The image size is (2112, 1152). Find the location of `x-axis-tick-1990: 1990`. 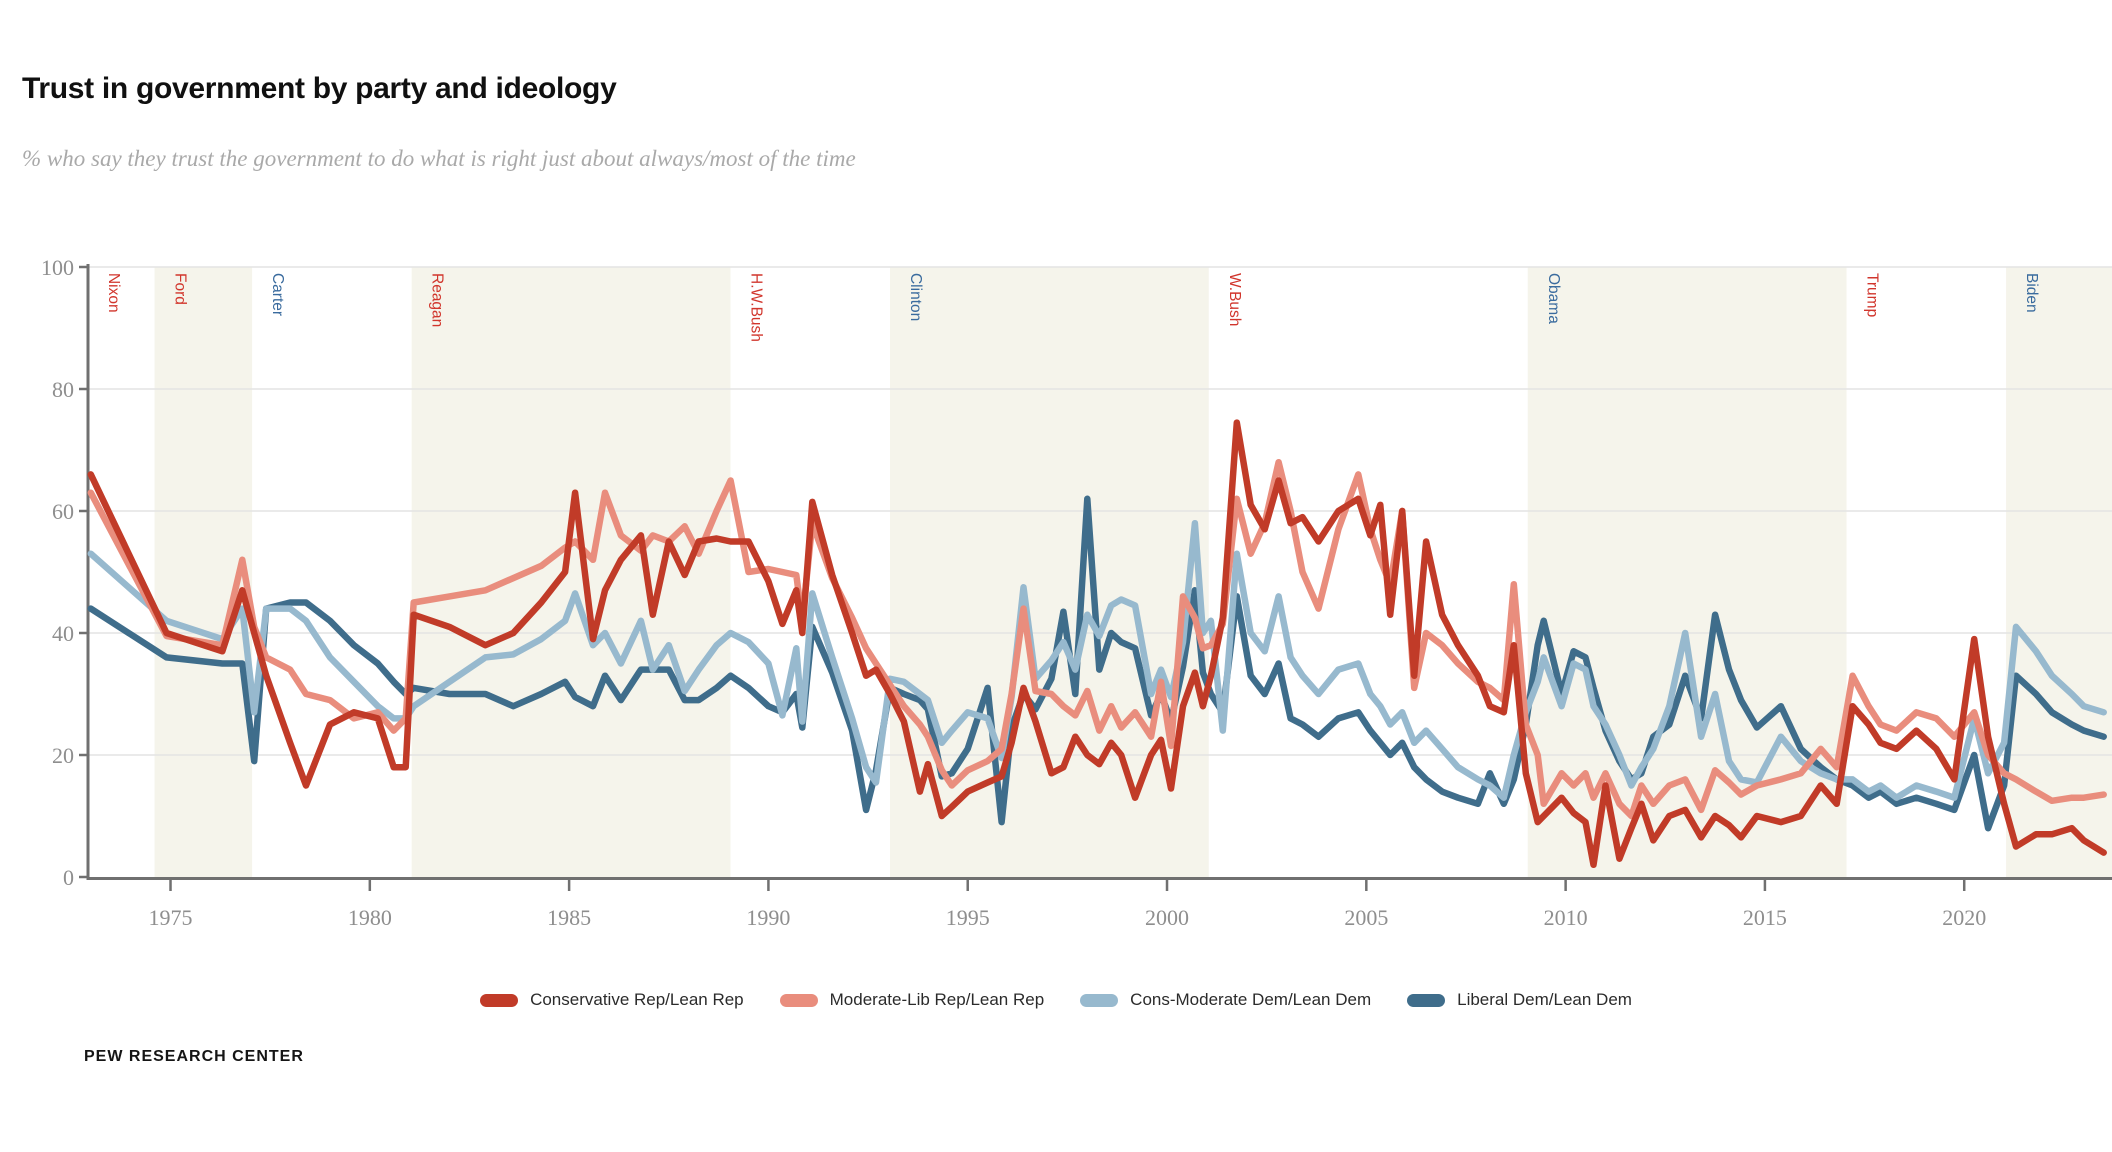

x-axis-tick-1990: 1990 is located at coordinates (768, 917).